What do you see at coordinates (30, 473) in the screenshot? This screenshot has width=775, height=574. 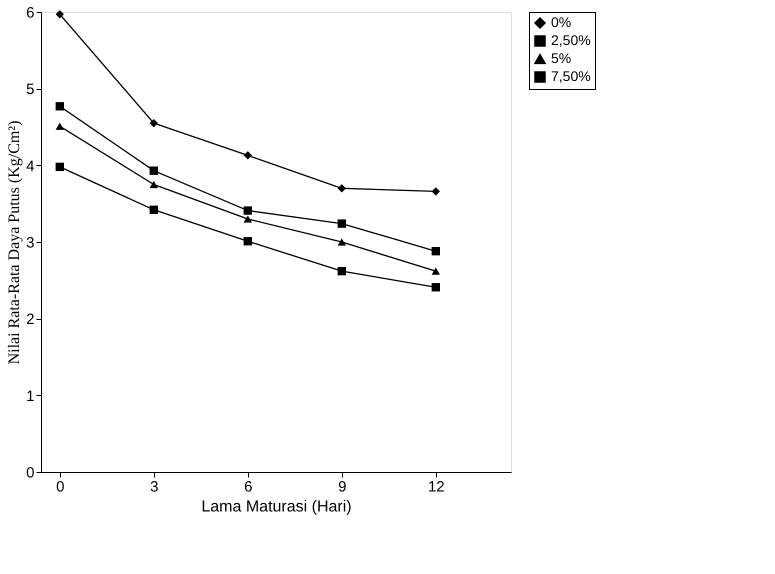 I see `y-tick-label: 0` at bounding box center [30, 473].